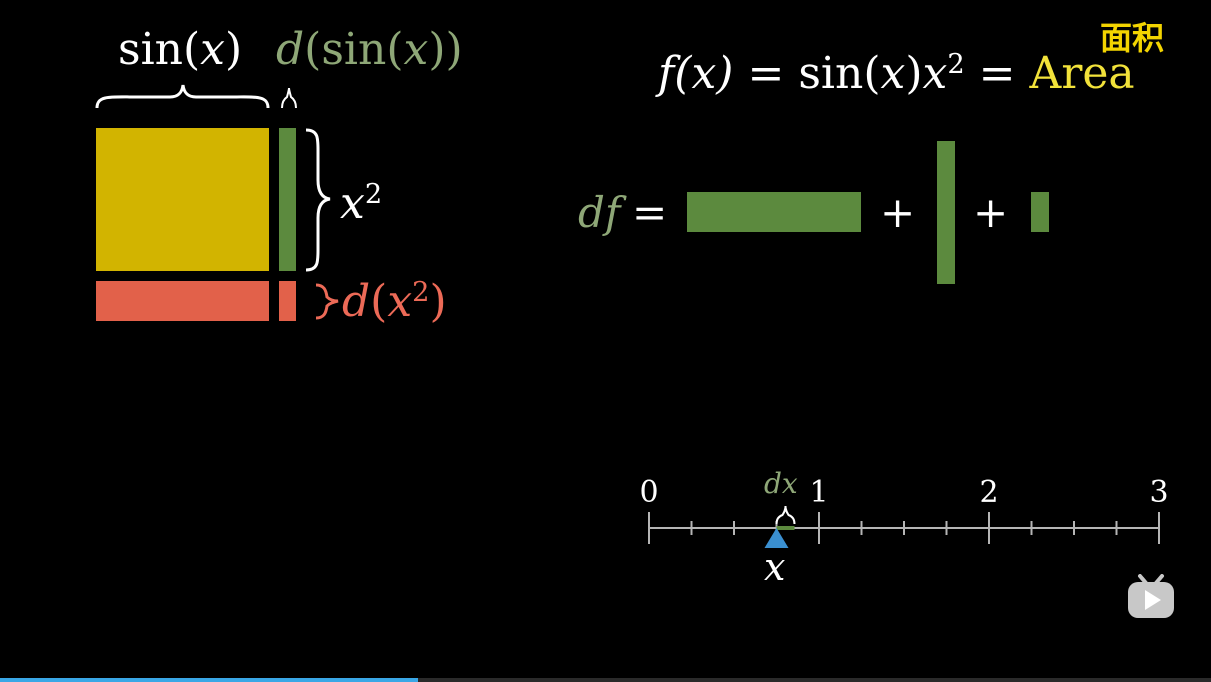  Describe the element at coordinates (774, 212) in the screenshot. I see `term-dsin-times-x2` at that location.